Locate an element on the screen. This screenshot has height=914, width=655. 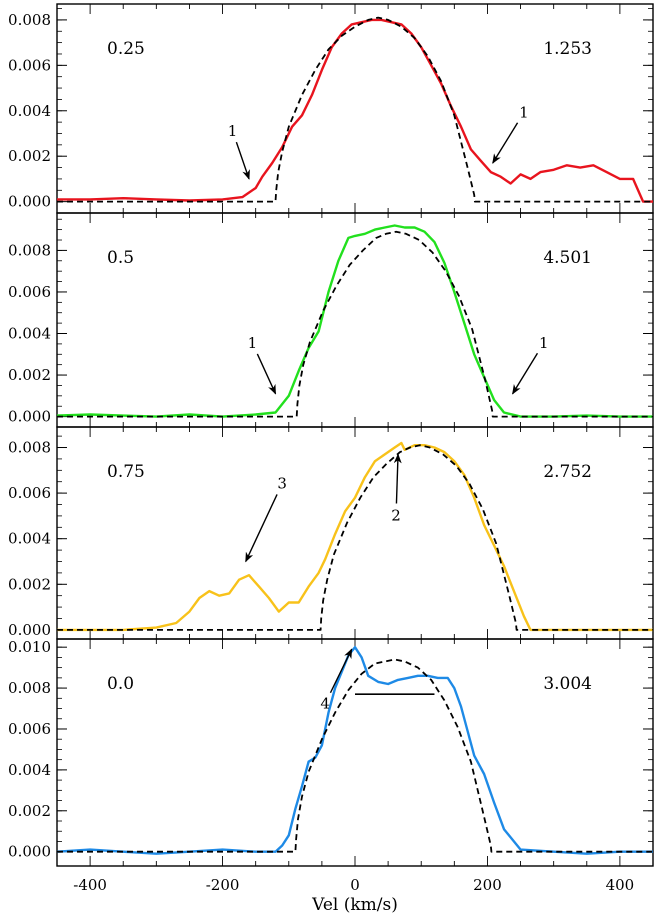
x-axis: -400 -200 0 200 400 is located at coordinates (353, 885).